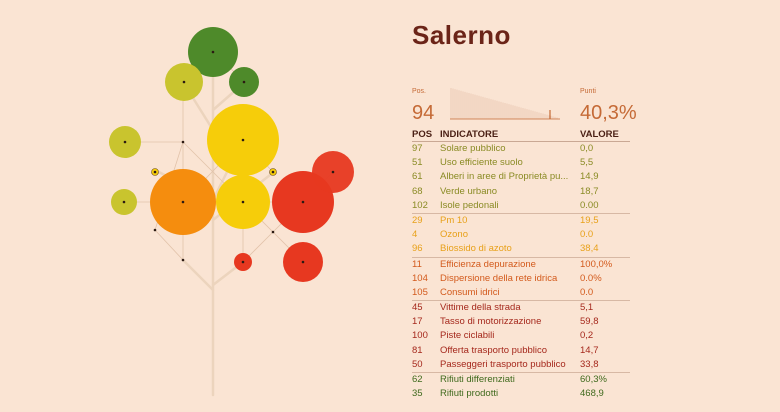 This screenshot has width=780, height=412. Describe the element at coordinates (417, 249) in the screenshot. I see `row-pos: 96` at that location.